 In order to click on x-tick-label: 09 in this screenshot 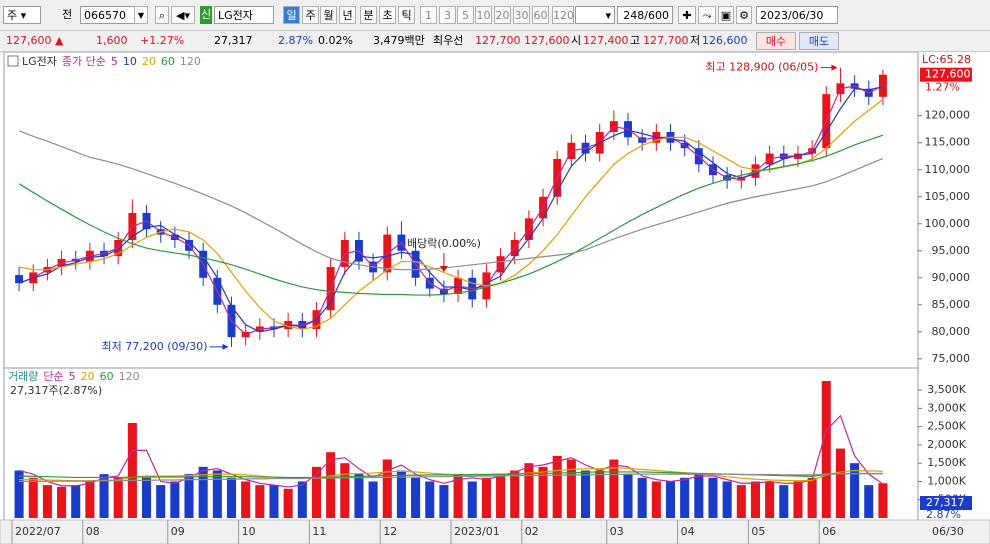, I will do `click(178, 531)`.